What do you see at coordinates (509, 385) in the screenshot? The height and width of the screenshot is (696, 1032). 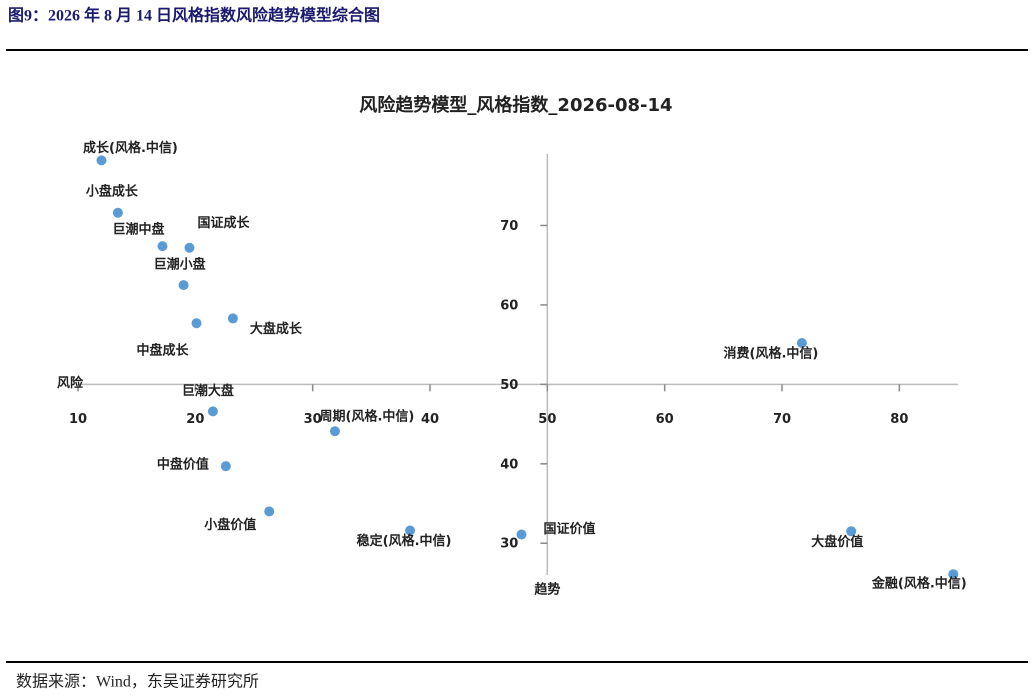 I see `y-tick-label: 50` at bounding box center [509, 385].